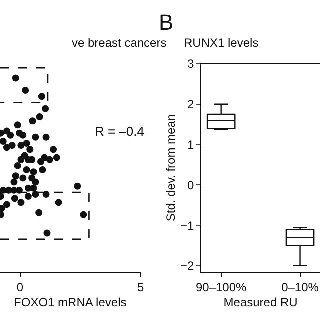 The image size is (320, 320). What do you see at coordinates (261, 302) in the screenshot?
I see `x-axis-title: Measured RU` at bounding box center [261, 302].